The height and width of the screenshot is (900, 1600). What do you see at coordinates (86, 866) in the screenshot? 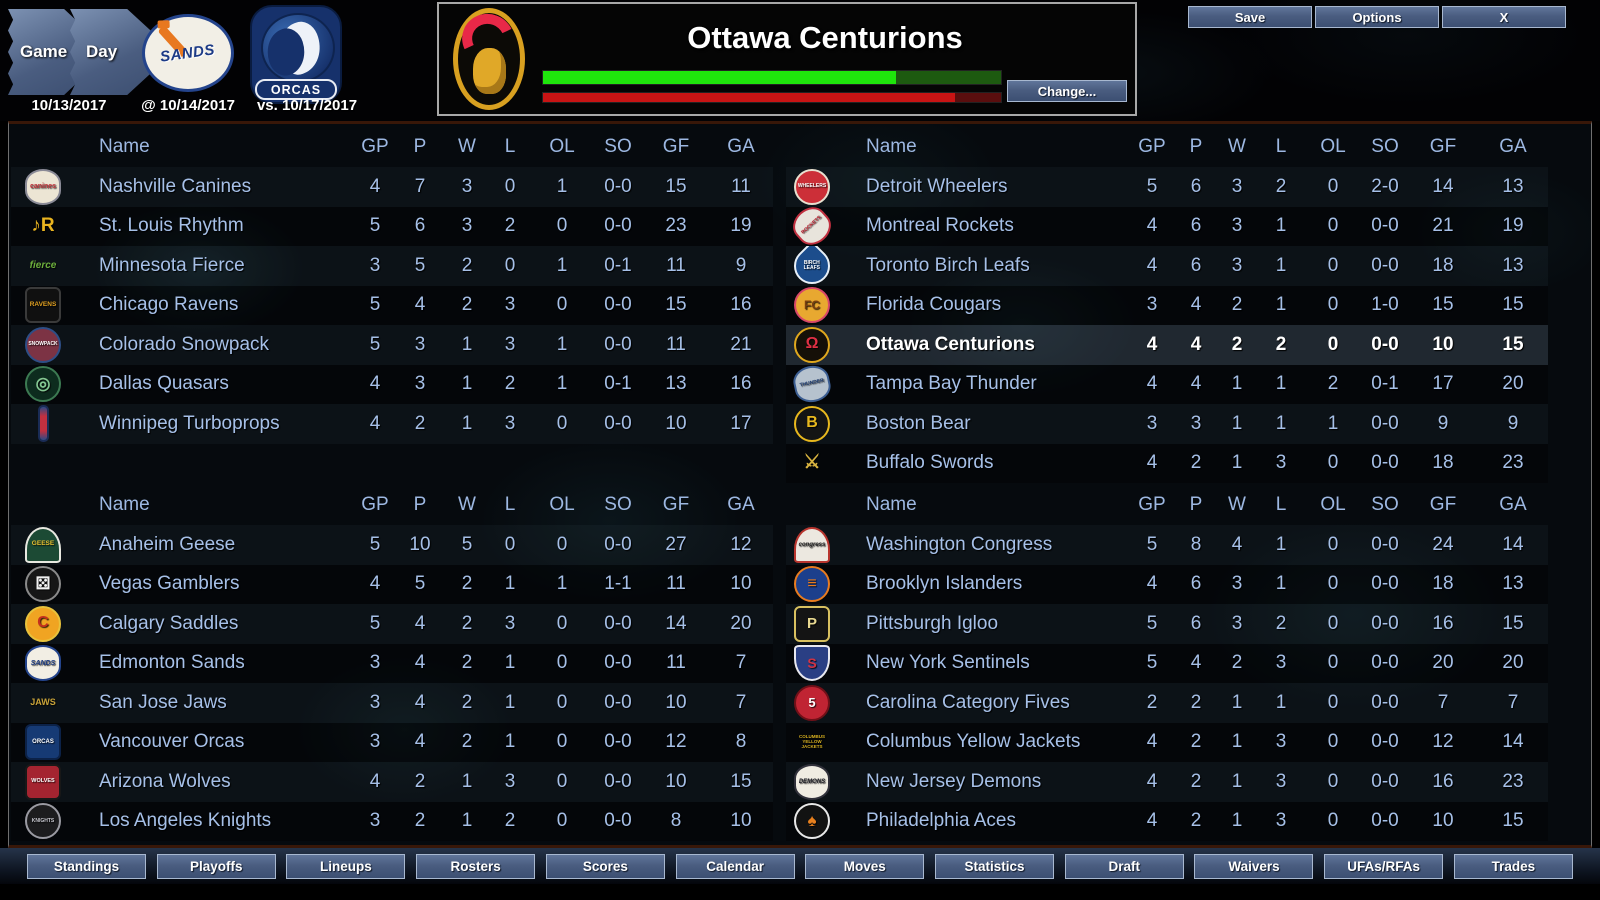
I see `nav-standings: Standings` at bounding box center [86, 866].